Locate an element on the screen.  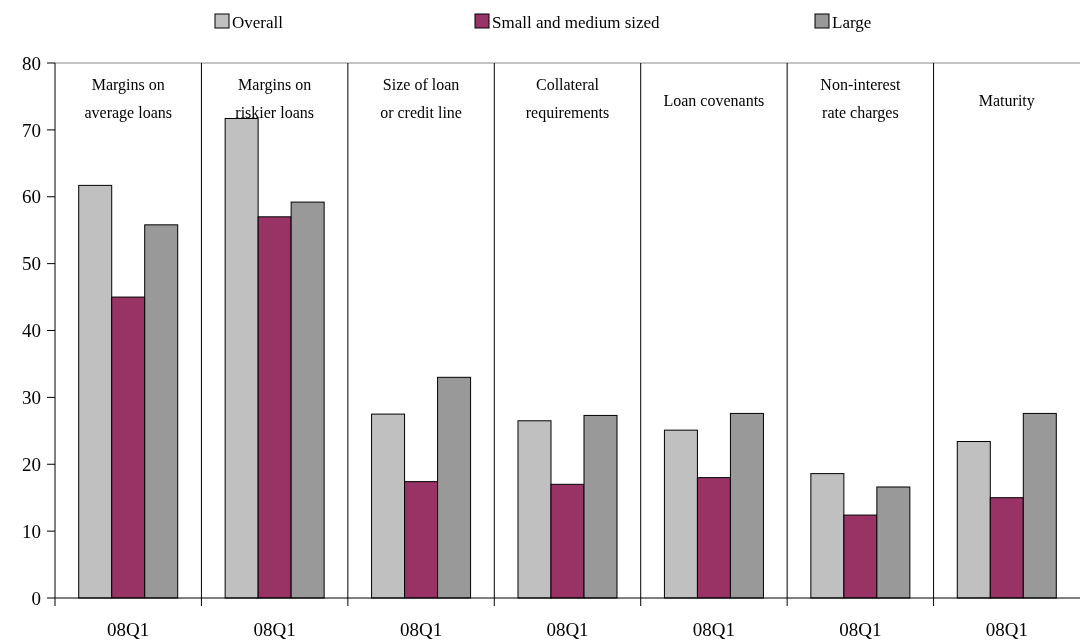
y-tick-label: 30 is located at coordinates (31, 398).